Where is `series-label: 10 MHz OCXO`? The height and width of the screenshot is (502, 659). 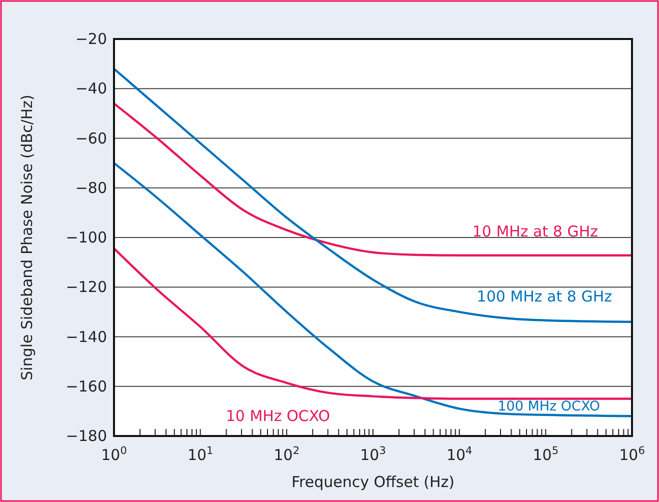 series-label: 10 MHz OCXO is located at coordinates (278, 416).